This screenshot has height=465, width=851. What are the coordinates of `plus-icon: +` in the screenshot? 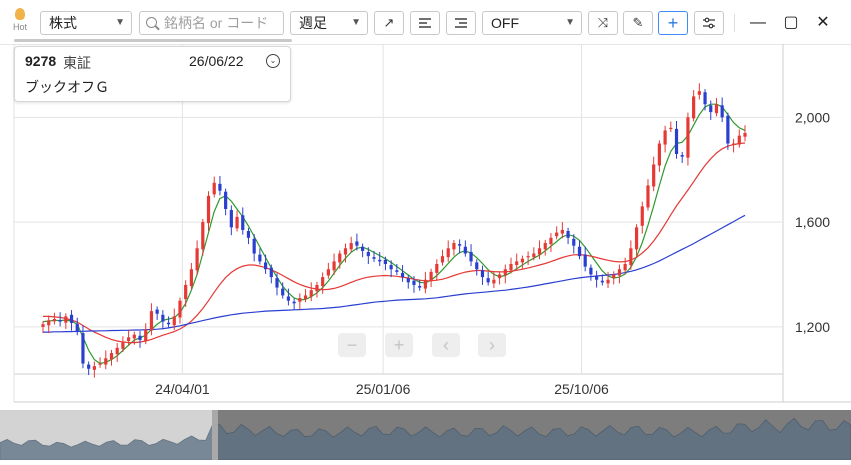 It's located at (399, 345).